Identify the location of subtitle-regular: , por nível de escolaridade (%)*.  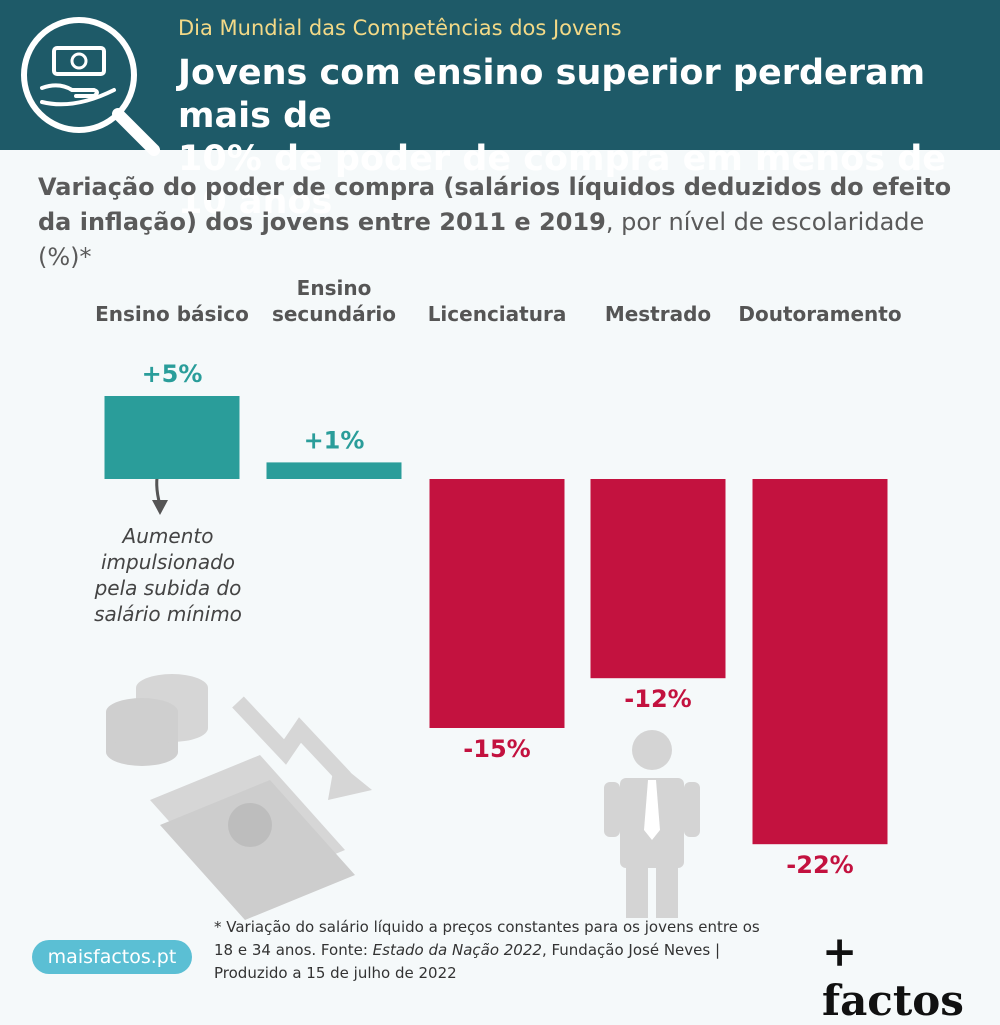
(481, 239).